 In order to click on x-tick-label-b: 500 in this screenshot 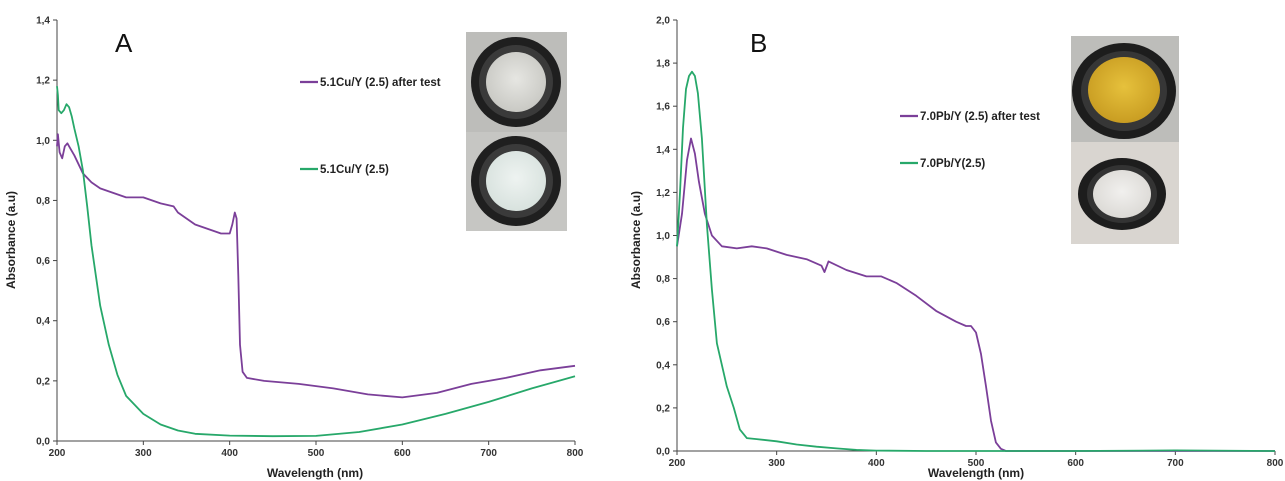, I will do `click(976, 463)`.